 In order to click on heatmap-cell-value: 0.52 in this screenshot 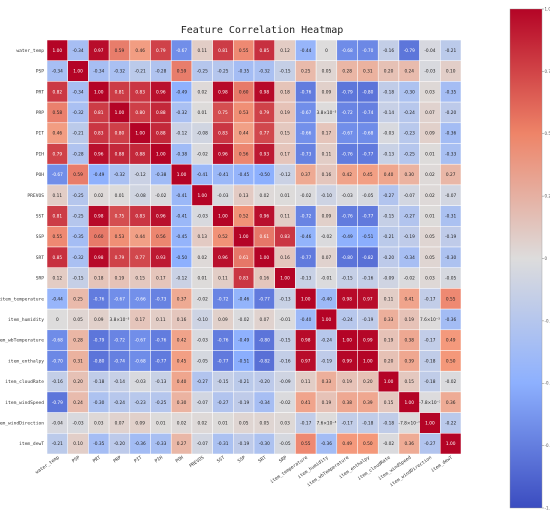, I will do `click(223, 237)`.